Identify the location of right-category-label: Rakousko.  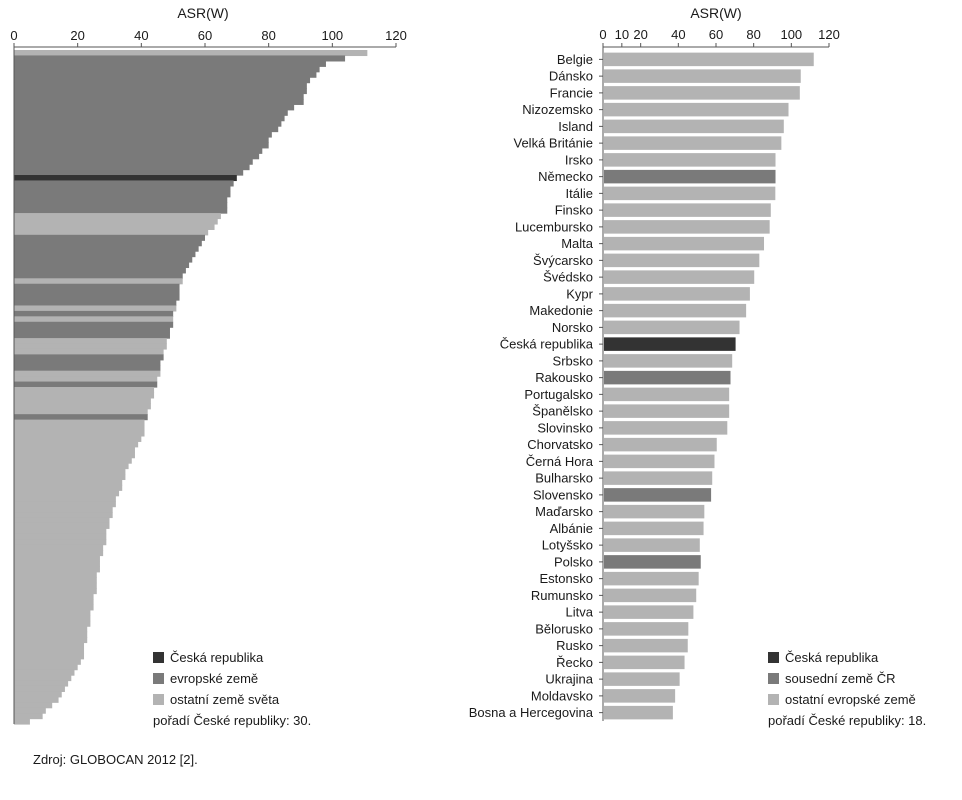
(564, 377).